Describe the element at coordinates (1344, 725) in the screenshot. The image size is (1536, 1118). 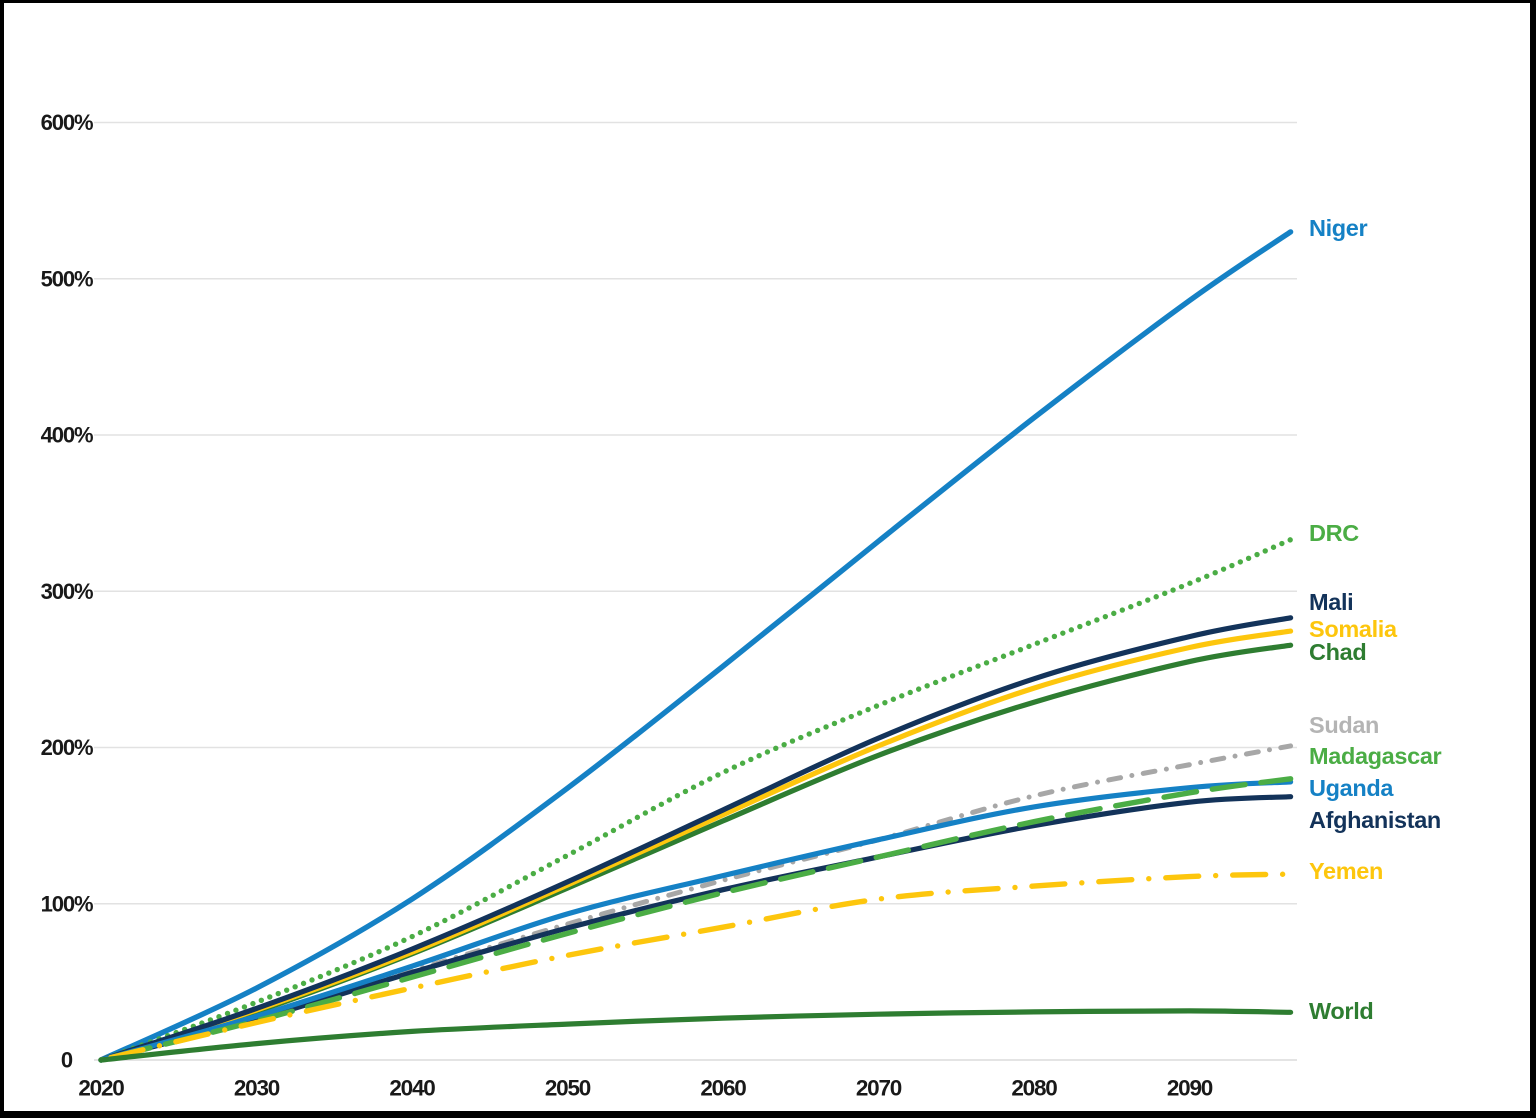
I see `svg-text: Sudan` at that location.